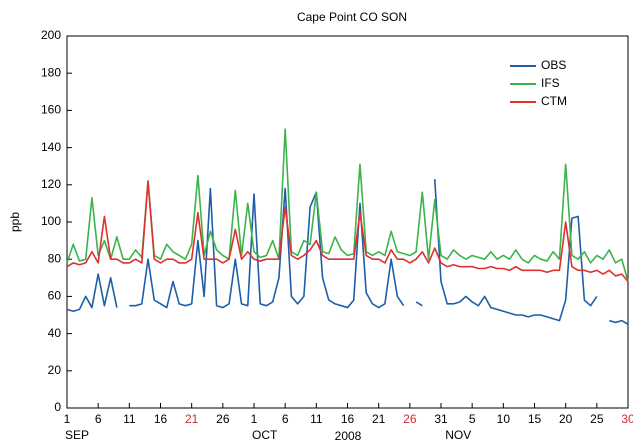 The width and height of the screenshot is (633, 445). I want to click on month-label: NOV, so click(458, 435).